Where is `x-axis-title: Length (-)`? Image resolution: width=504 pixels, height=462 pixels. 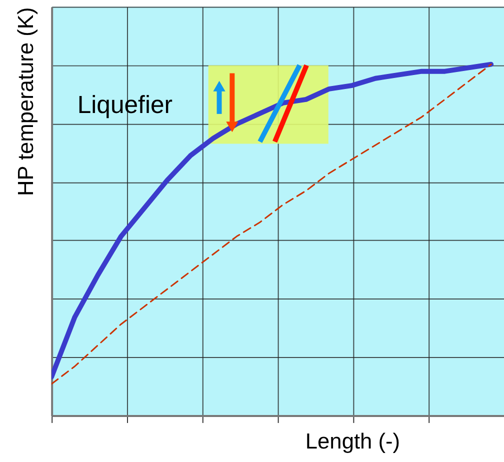
x-axis-title: Length (-) is located at coordinates (352, 441).